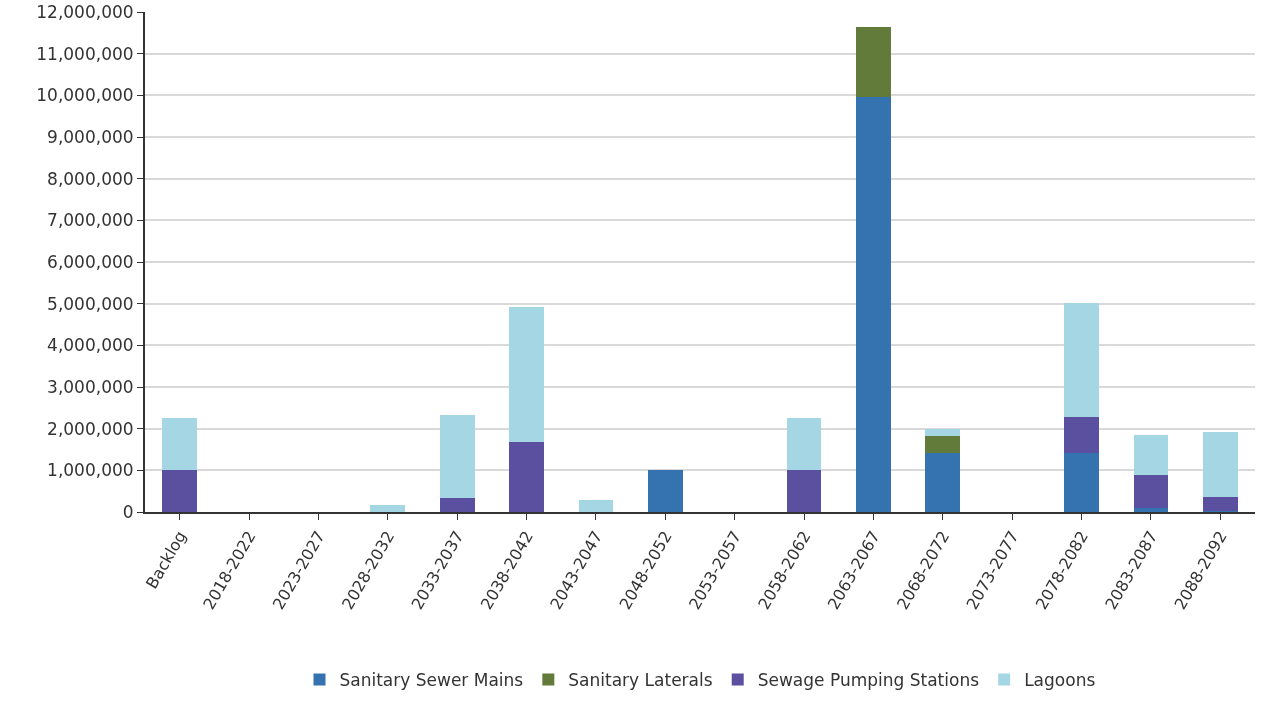 The height and width of the screenshot is (710, 1275). I want to click on legend-label: Sanitary Sewer Mains, so click(431, 680).